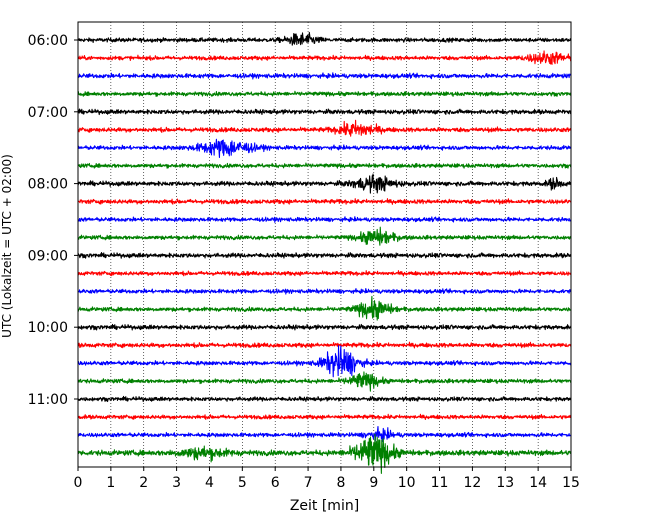 Image resolution: width=650 pixels, height=520 pixels. Describe the element at coordinates (110, 483) in the screenshot. I see `x-tick-label-1: 1` at that location.